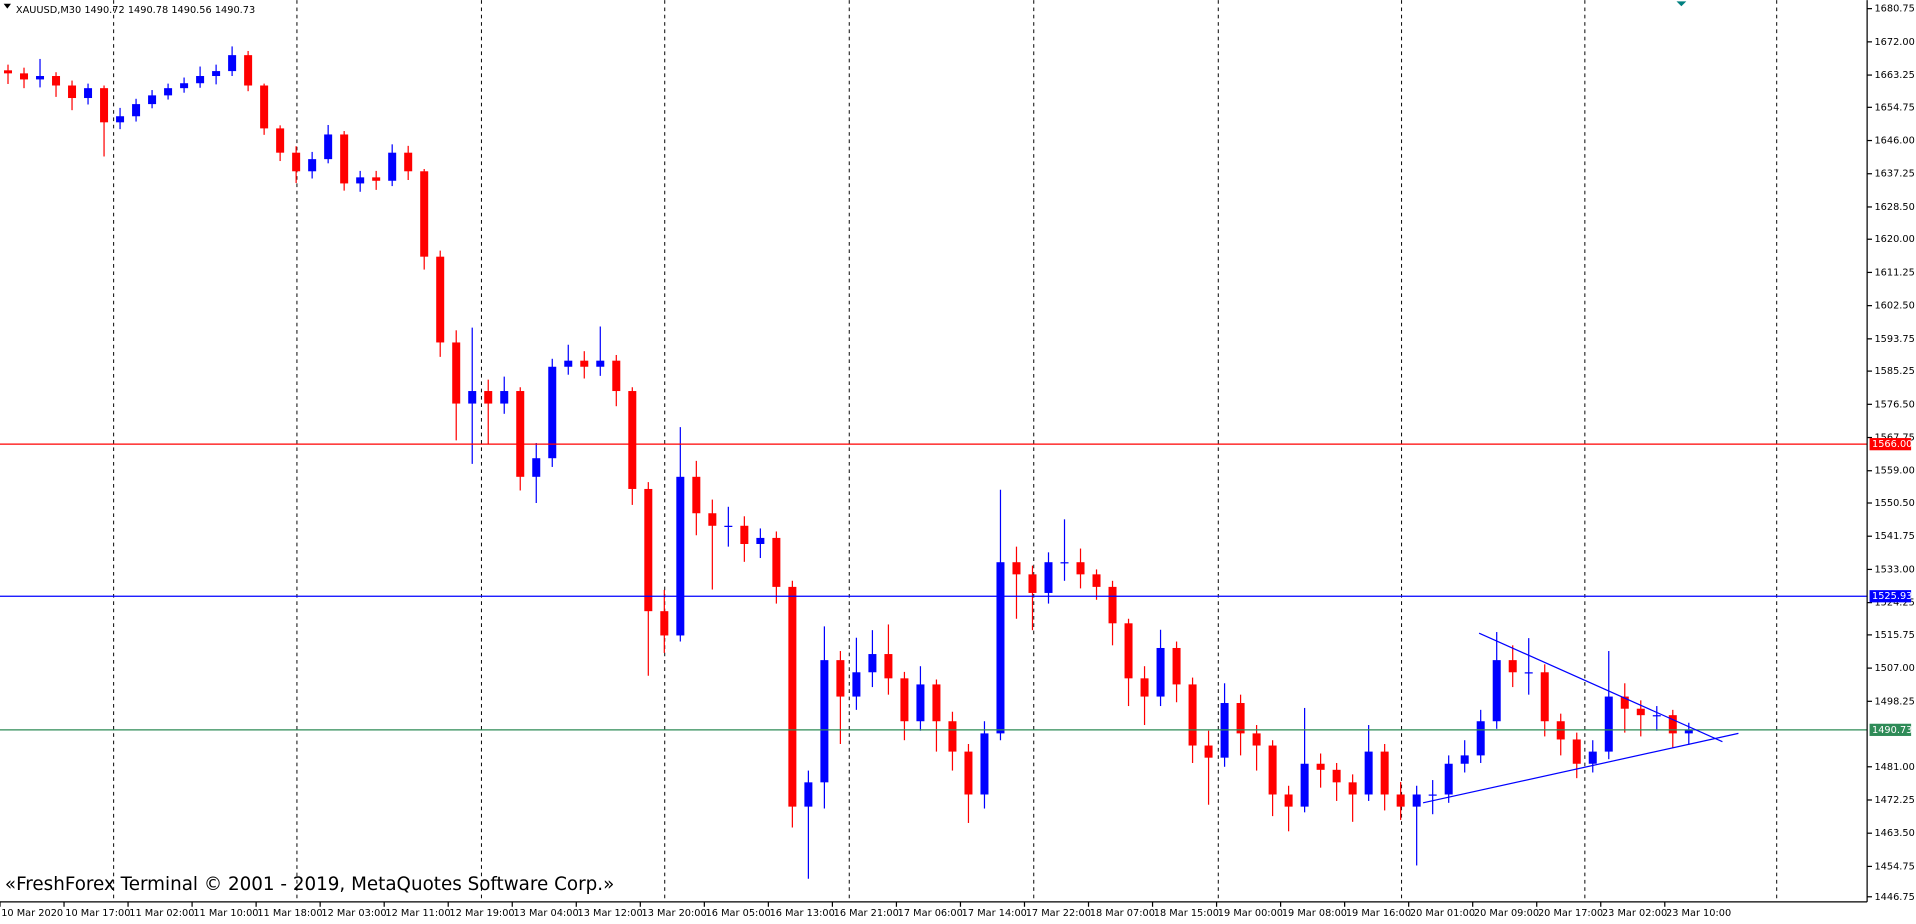 Image resolution: width=1916 pixels, height=924 pixels. Describe the element at coordinates (1681, 4) in the screenshot. I see `shift-marker` at that location.